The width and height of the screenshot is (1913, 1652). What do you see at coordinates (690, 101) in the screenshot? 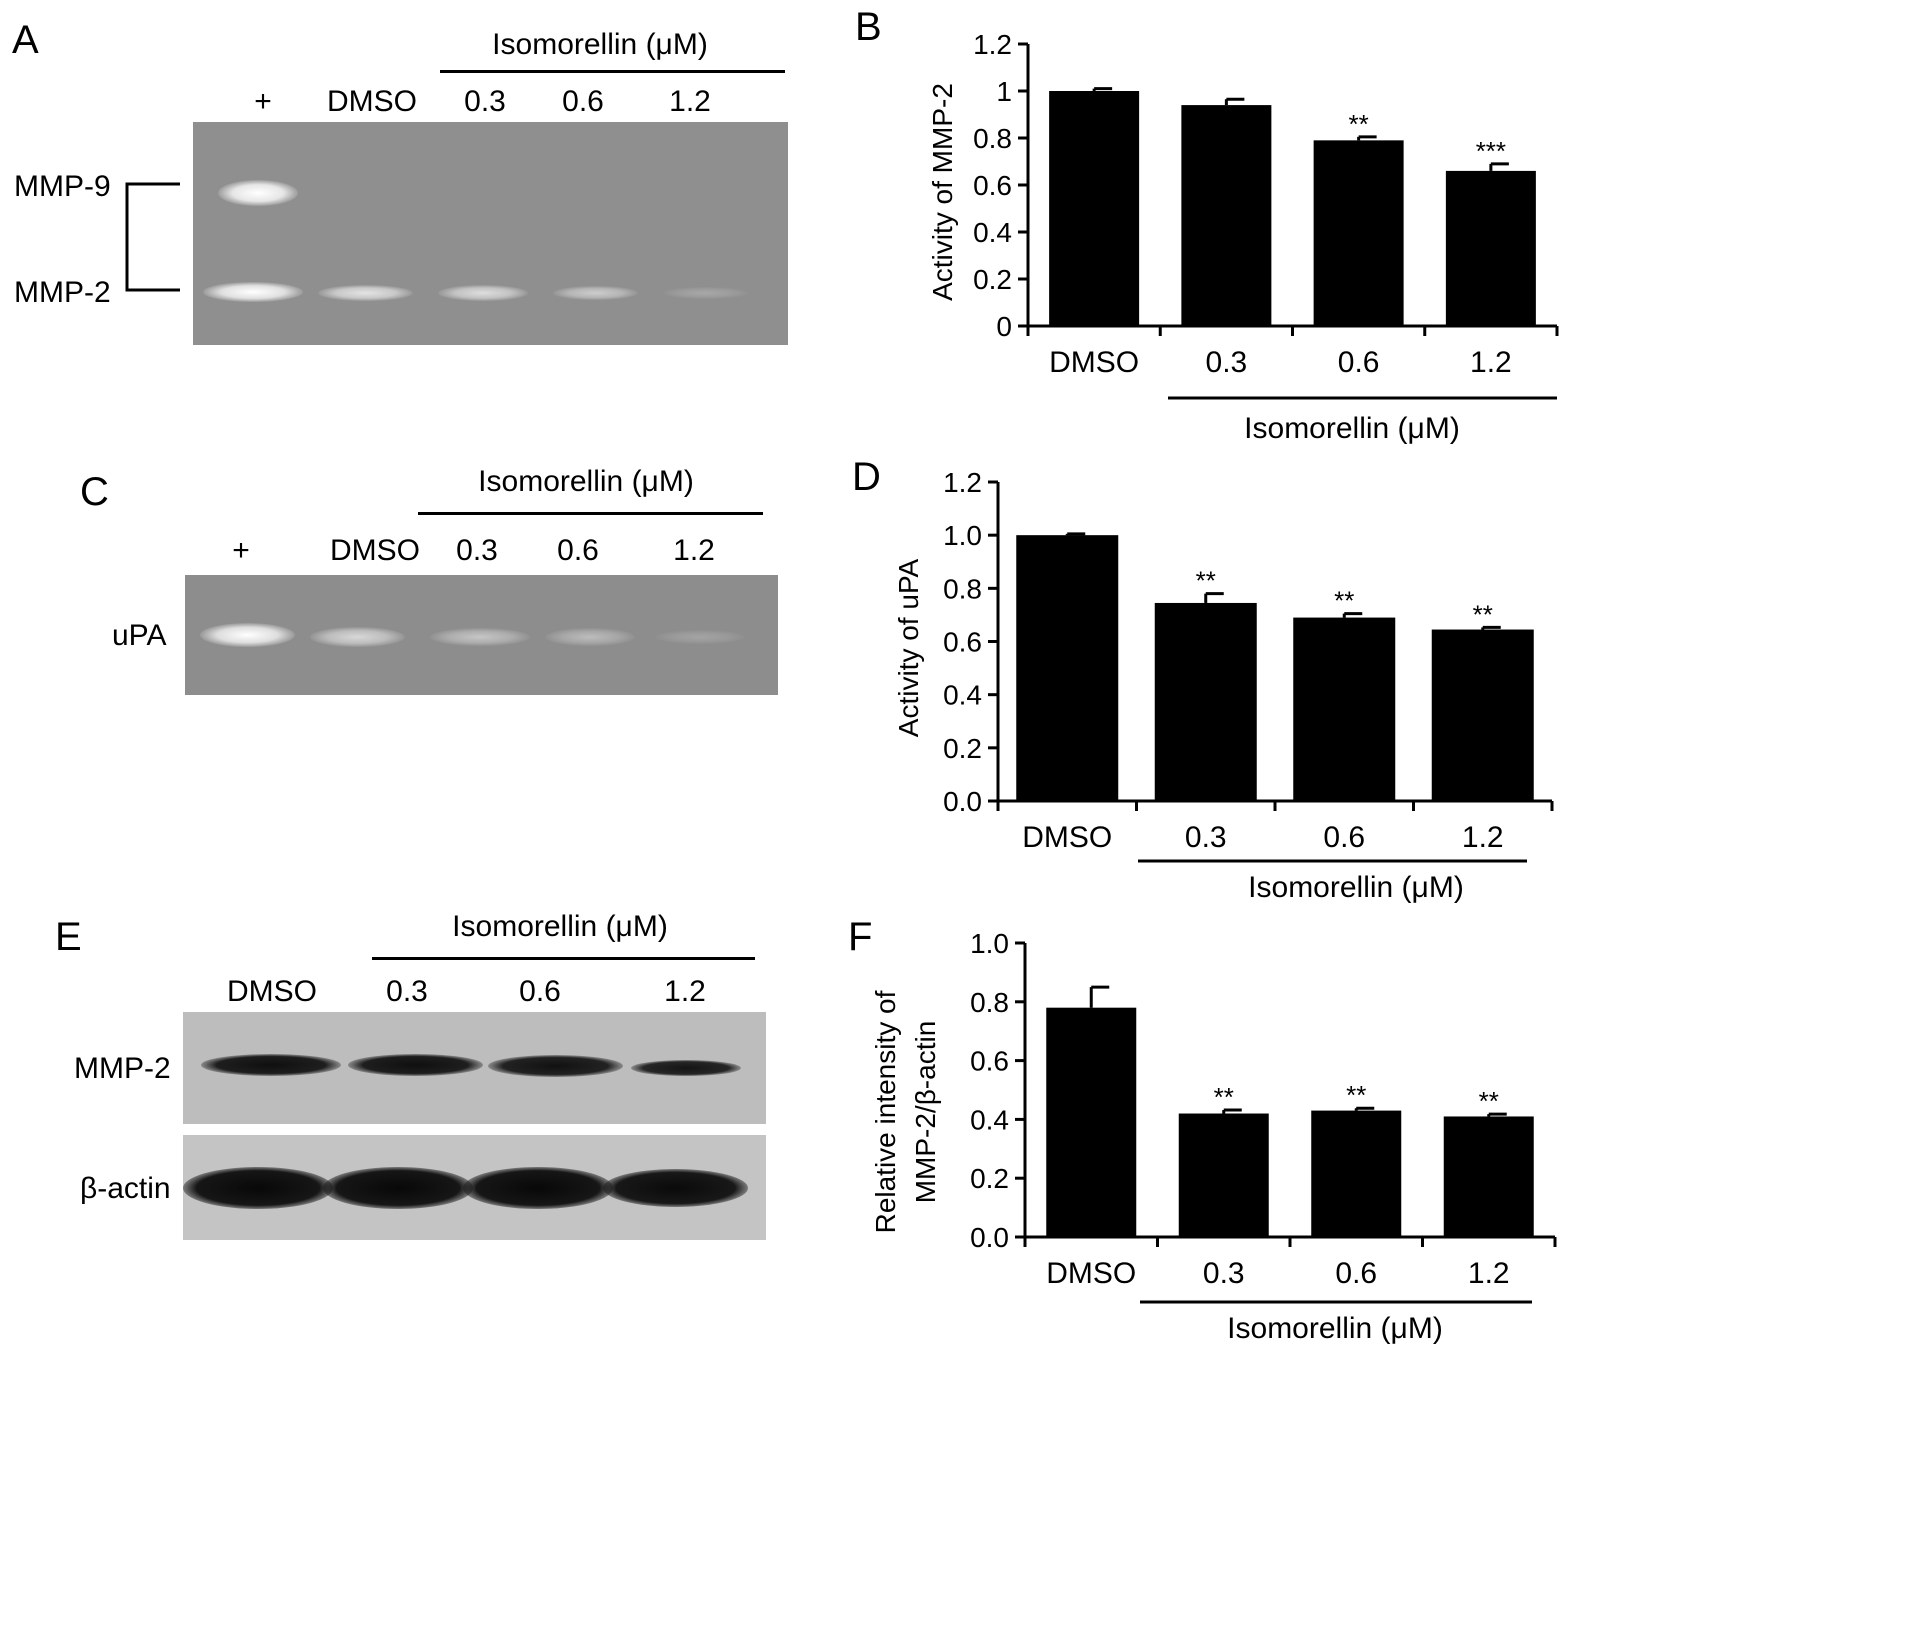
I see `panel-a-lane-label: 1.2` at bounding box center [690, 101].